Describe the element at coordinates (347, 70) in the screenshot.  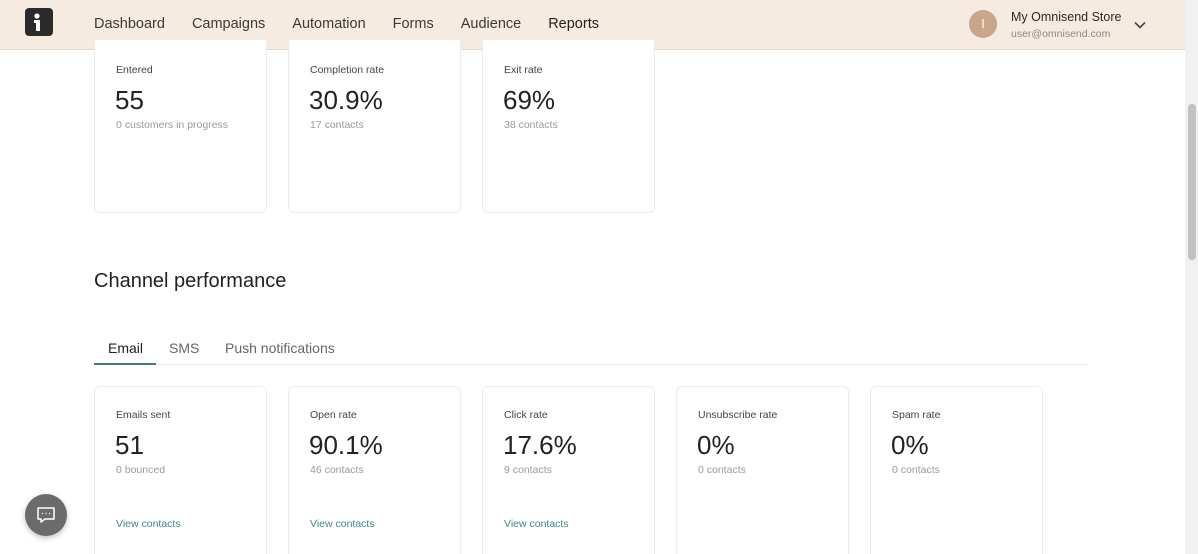
I see `stat-label: Completion rate` at that location.